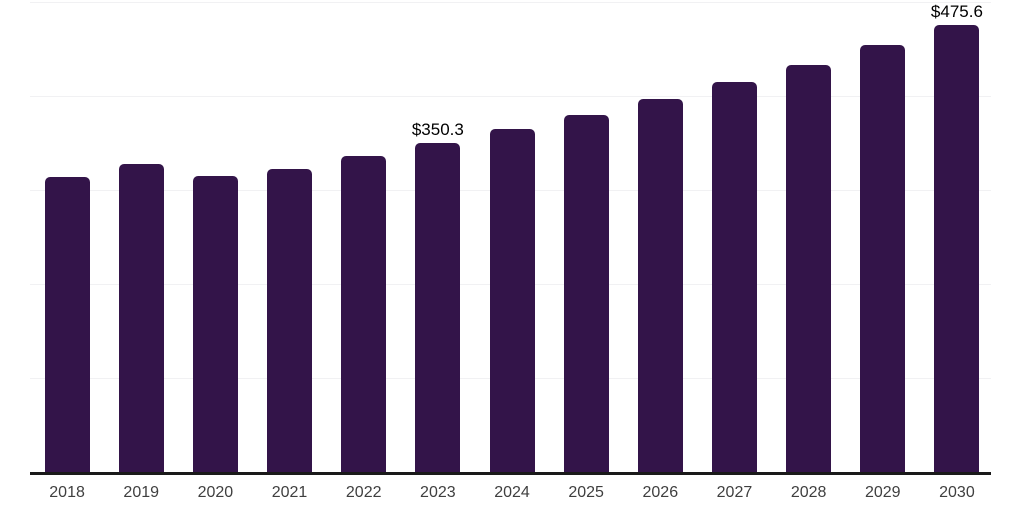 This screenshot has height=512, width=1024. Describe the element at coordinates (660, 285) in the screenshot. I see `bar-2026` at that location.